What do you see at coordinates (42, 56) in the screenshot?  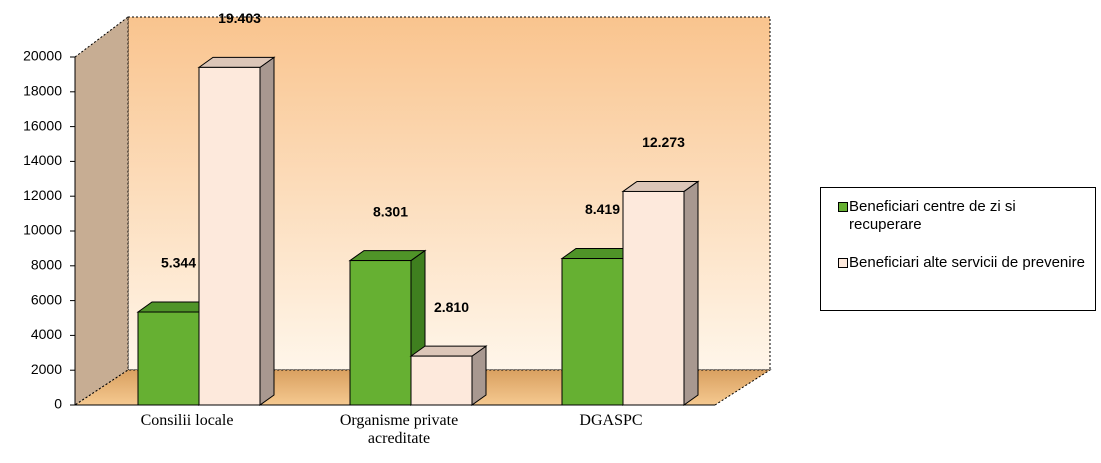 I see `y-tick-label: 20000` at bounding box center [42, 56].